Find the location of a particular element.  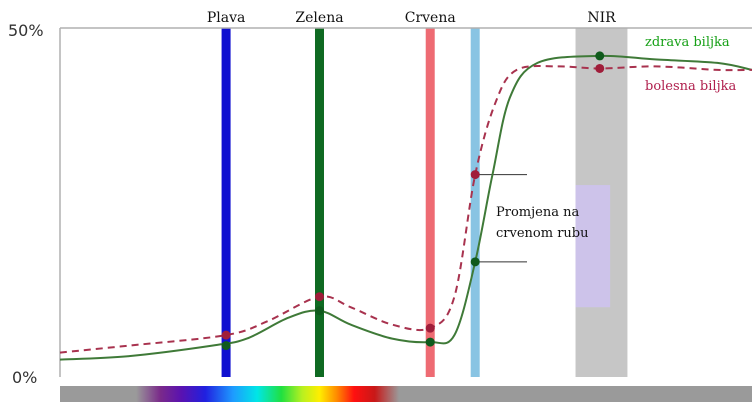

spectrum-gradient-bar is located at coordinates (406, 394).